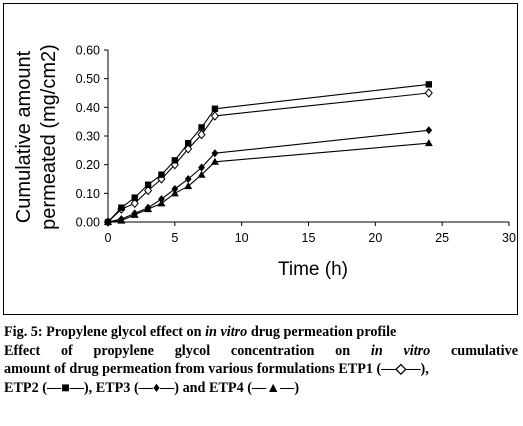 Image resolution: width=523 pixels, height=426 pixels. Describe the element at coordinates (88, 51) in the screenshot. I see `y-tick-label: 0.60` at that location.